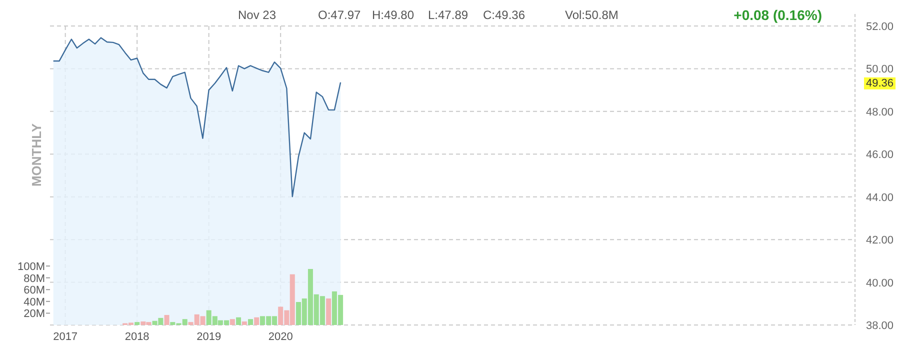 The width and height of the screenshot is (908, 343). Describe the element at coordinates (778, 15) in the screenshot. I see `text: +0.08 (0.16%)` at that location.